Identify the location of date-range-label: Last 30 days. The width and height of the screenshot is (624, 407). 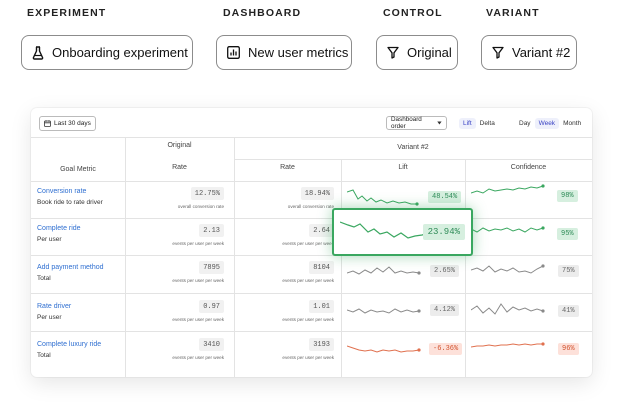
(72, 123).